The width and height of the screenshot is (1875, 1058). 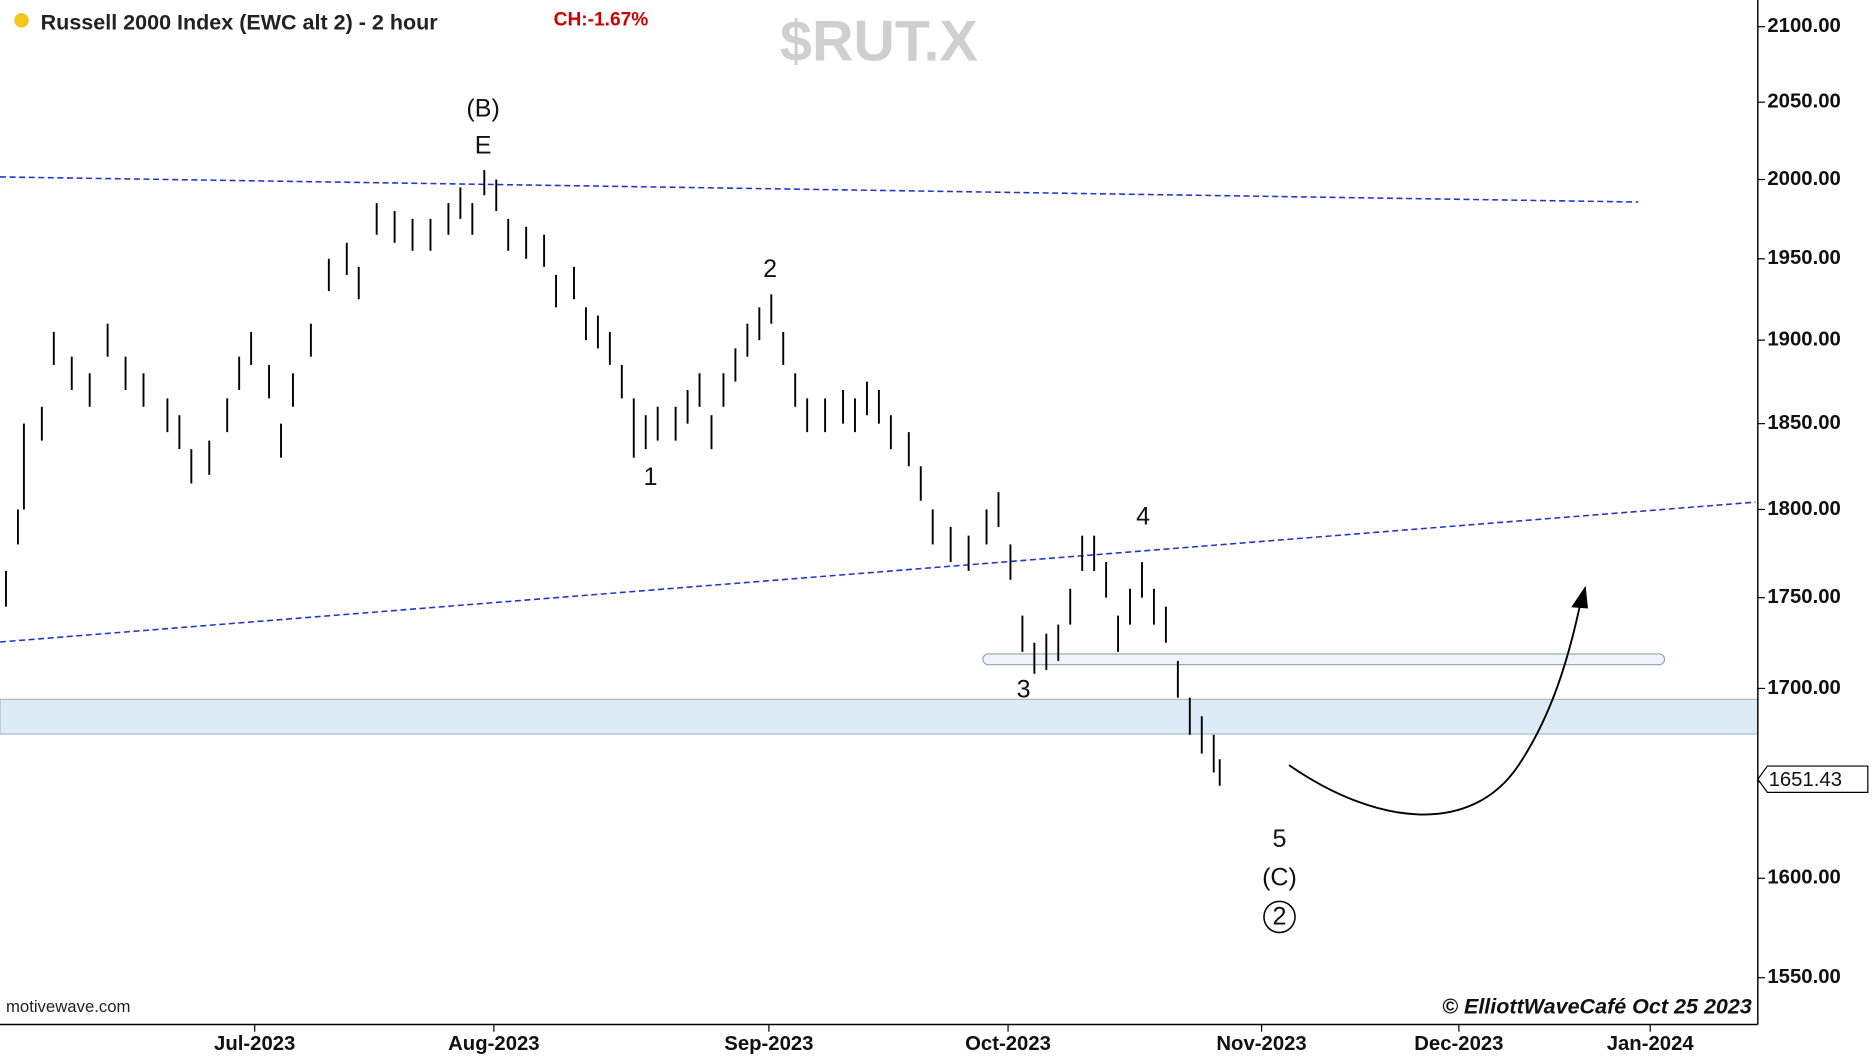 I want to click on wave-circle, so click(x=1279, y=917).